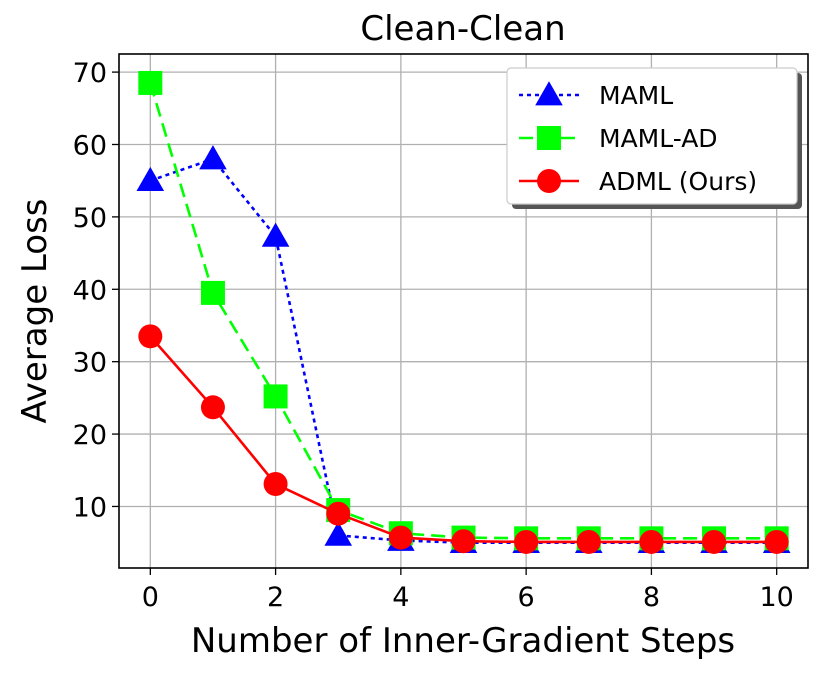  I want to click on y-tick-label: 40, so click(90, 290).